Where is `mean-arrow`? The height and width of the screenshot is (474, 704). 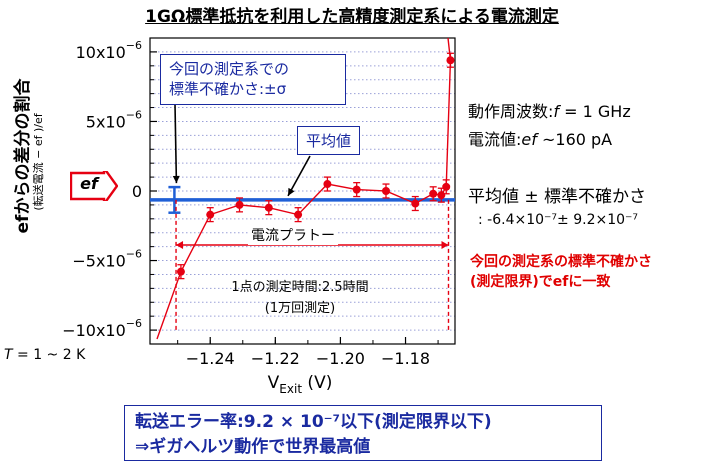
mean-arrow is located at coordinates (299, 176).